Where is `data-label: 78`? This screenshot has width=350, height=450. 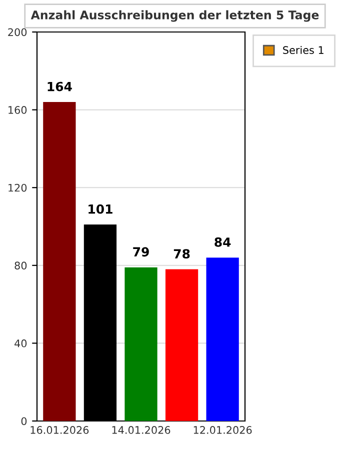
data-label: 78 is located at coordinates (182, 254).